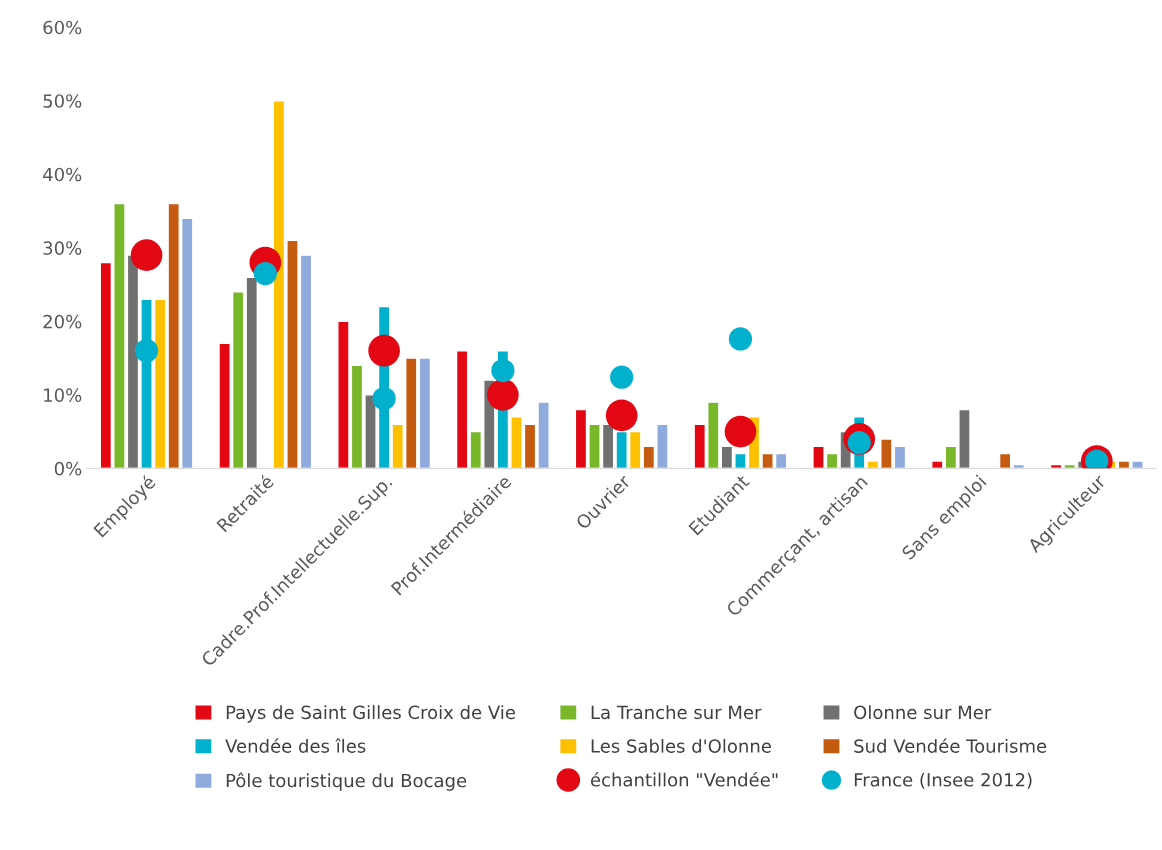 This screenshot has height=850, width=1162. Describe the element at coordinates (676, 712) in the screenshot. I see `legend-label: La Tranche sur Mer` at that location.